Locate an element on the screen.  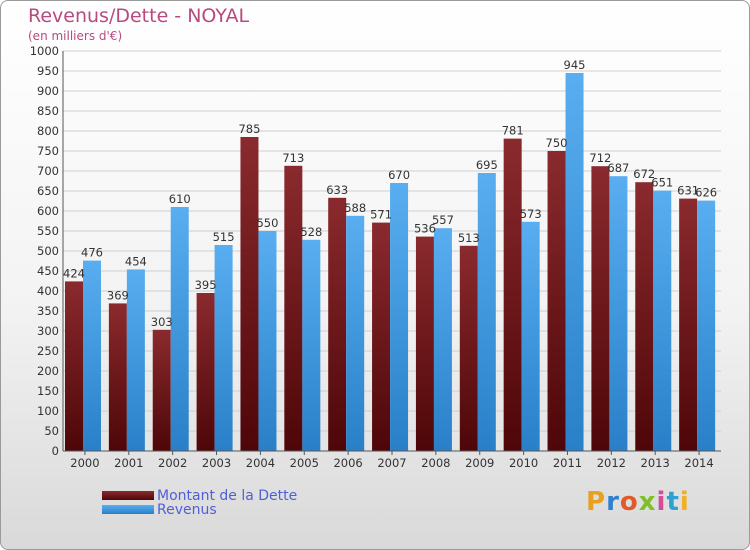
x-tick-label: 2012 is located at coordinates (611, 463).